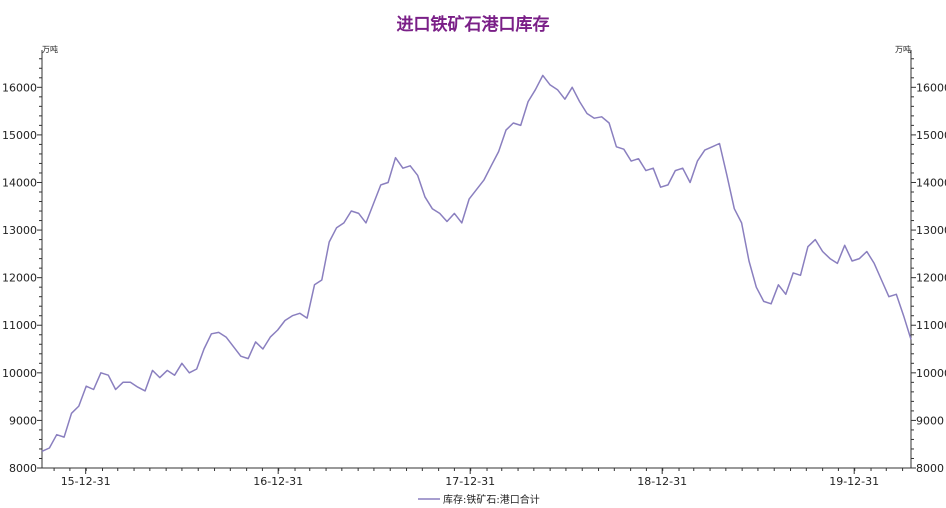  I want to click on legend-label: 库存:铁矿石:港口合计, so click(491, 499).